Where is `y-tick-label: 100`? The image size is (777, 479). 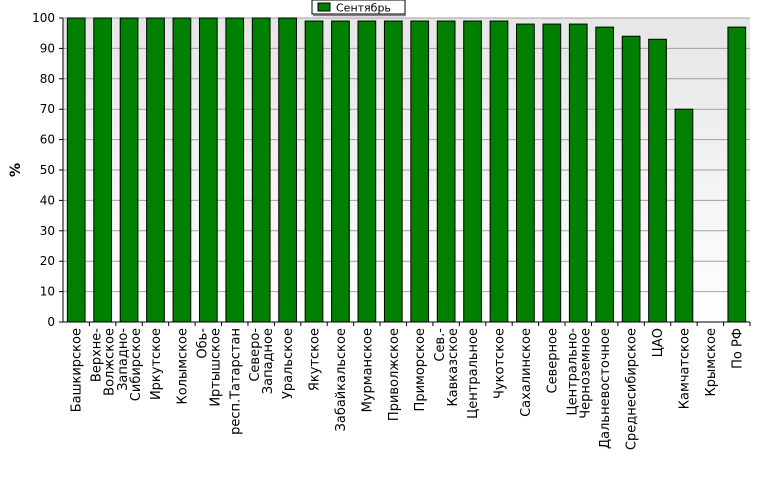 y-tick-label: 100 is located at coordinates (43, 18).